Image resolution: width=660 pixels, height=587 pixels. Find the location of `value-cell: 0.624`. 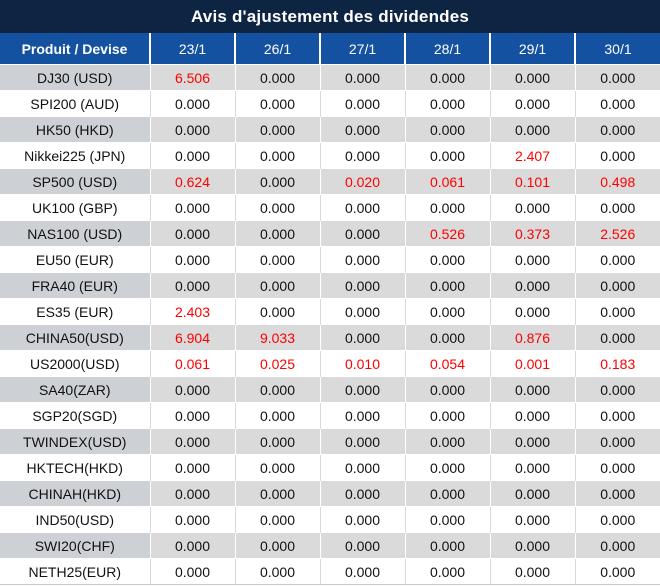

value-cell: 0.624 is located at coordinates (193, 181).